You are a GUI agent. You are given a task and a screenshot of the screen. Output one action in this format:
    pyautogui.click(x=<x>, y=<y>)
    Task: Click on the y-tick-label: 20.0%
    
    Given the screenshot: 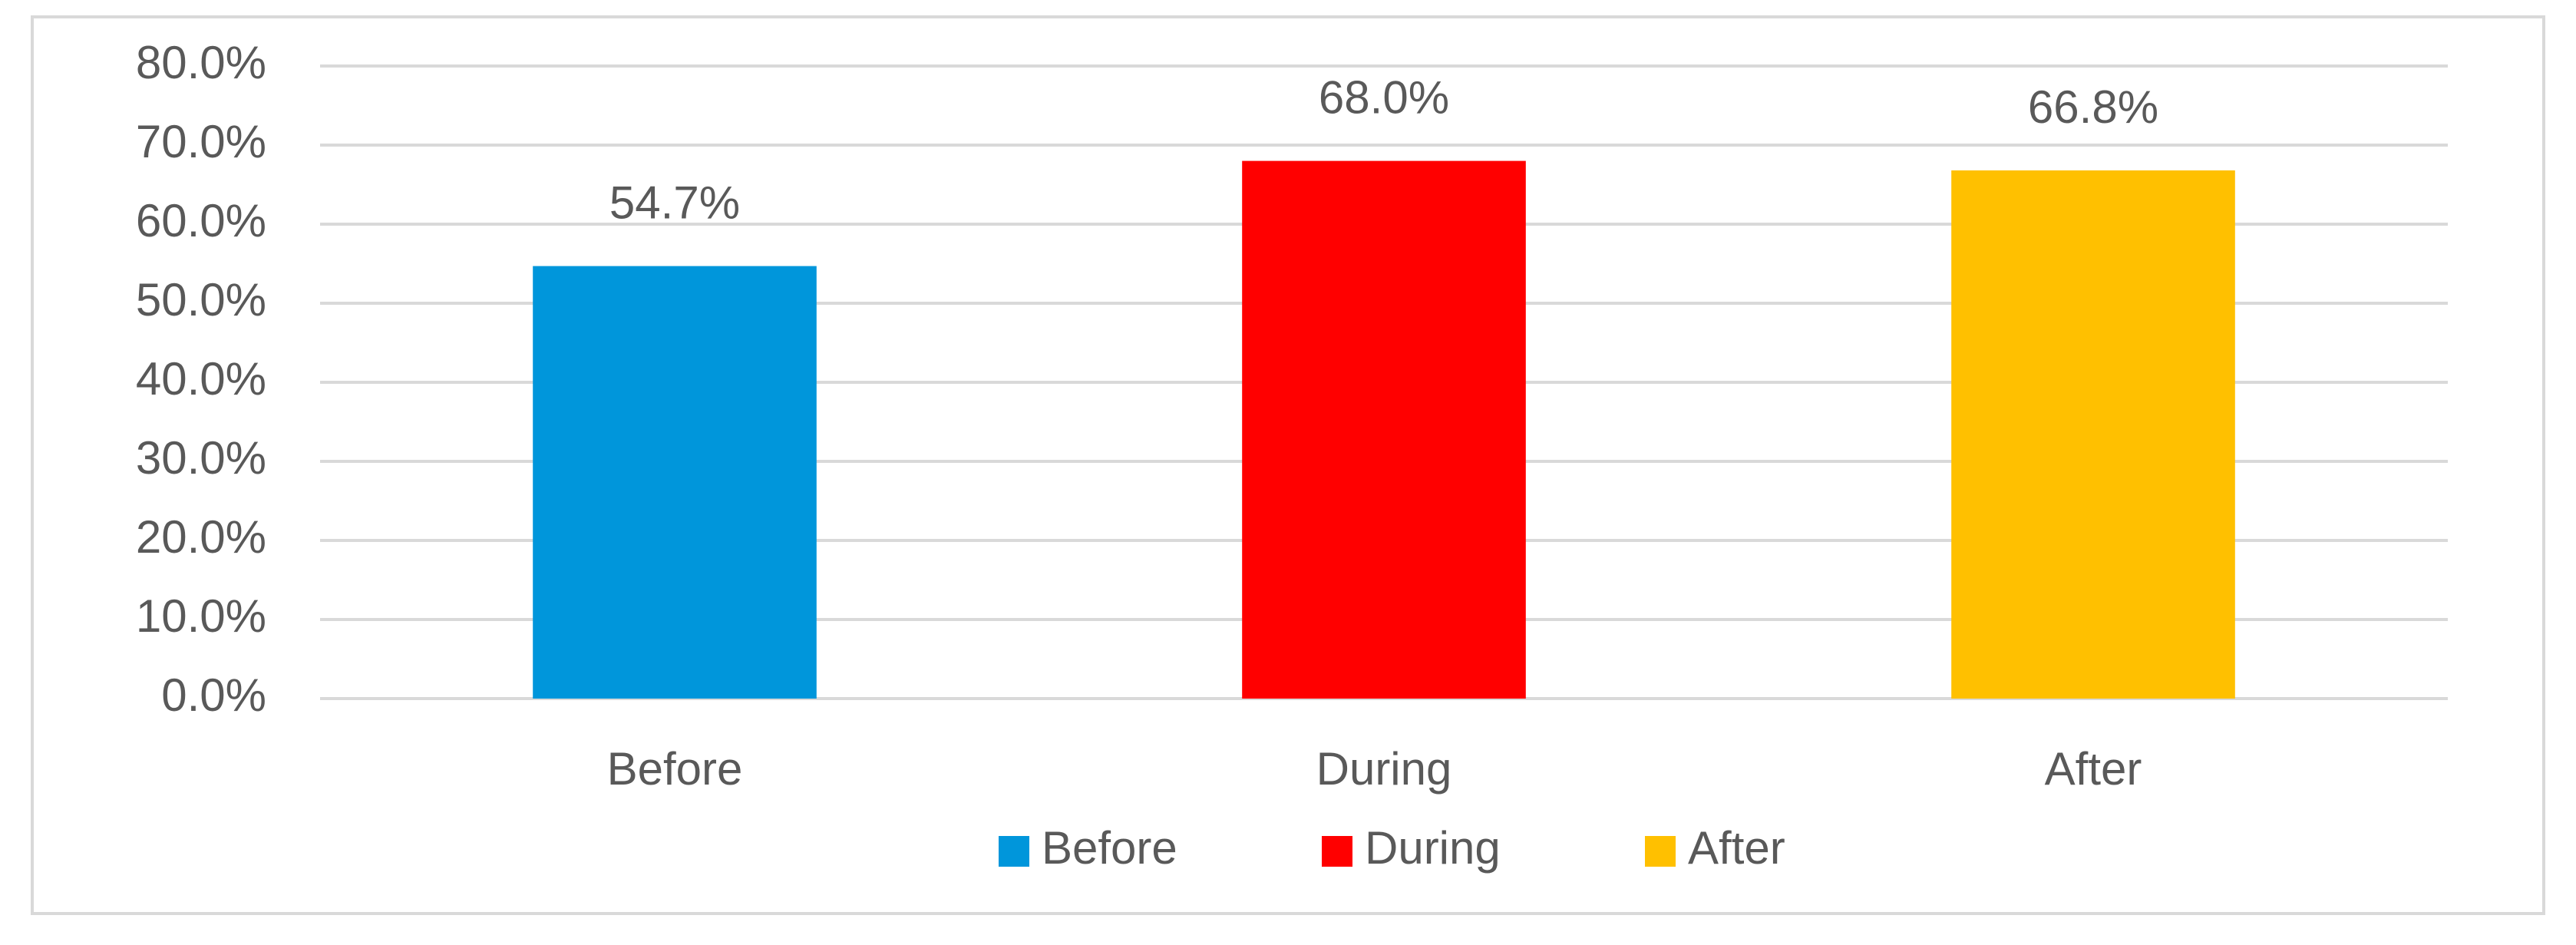 What is the action you would take?
    pyautogui.click(x=201, y=537)
    